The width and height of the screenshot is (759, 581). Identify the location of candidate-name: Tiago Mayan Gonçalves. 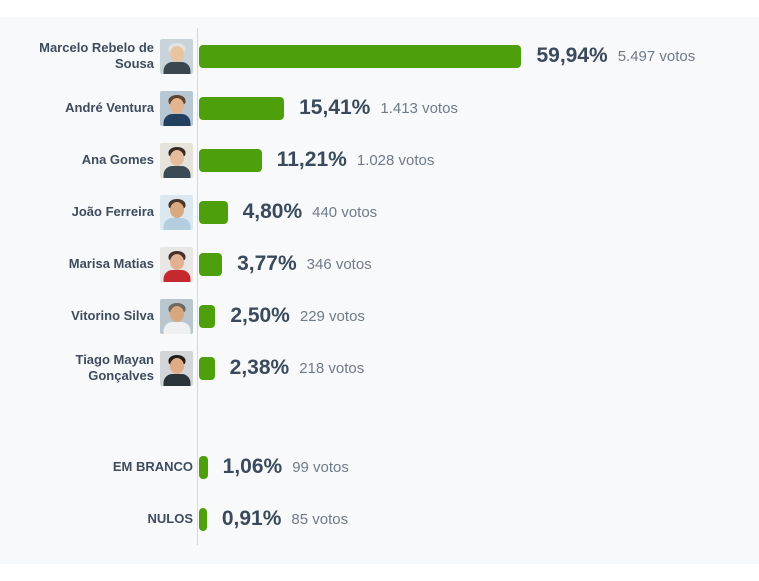
(114, 367).